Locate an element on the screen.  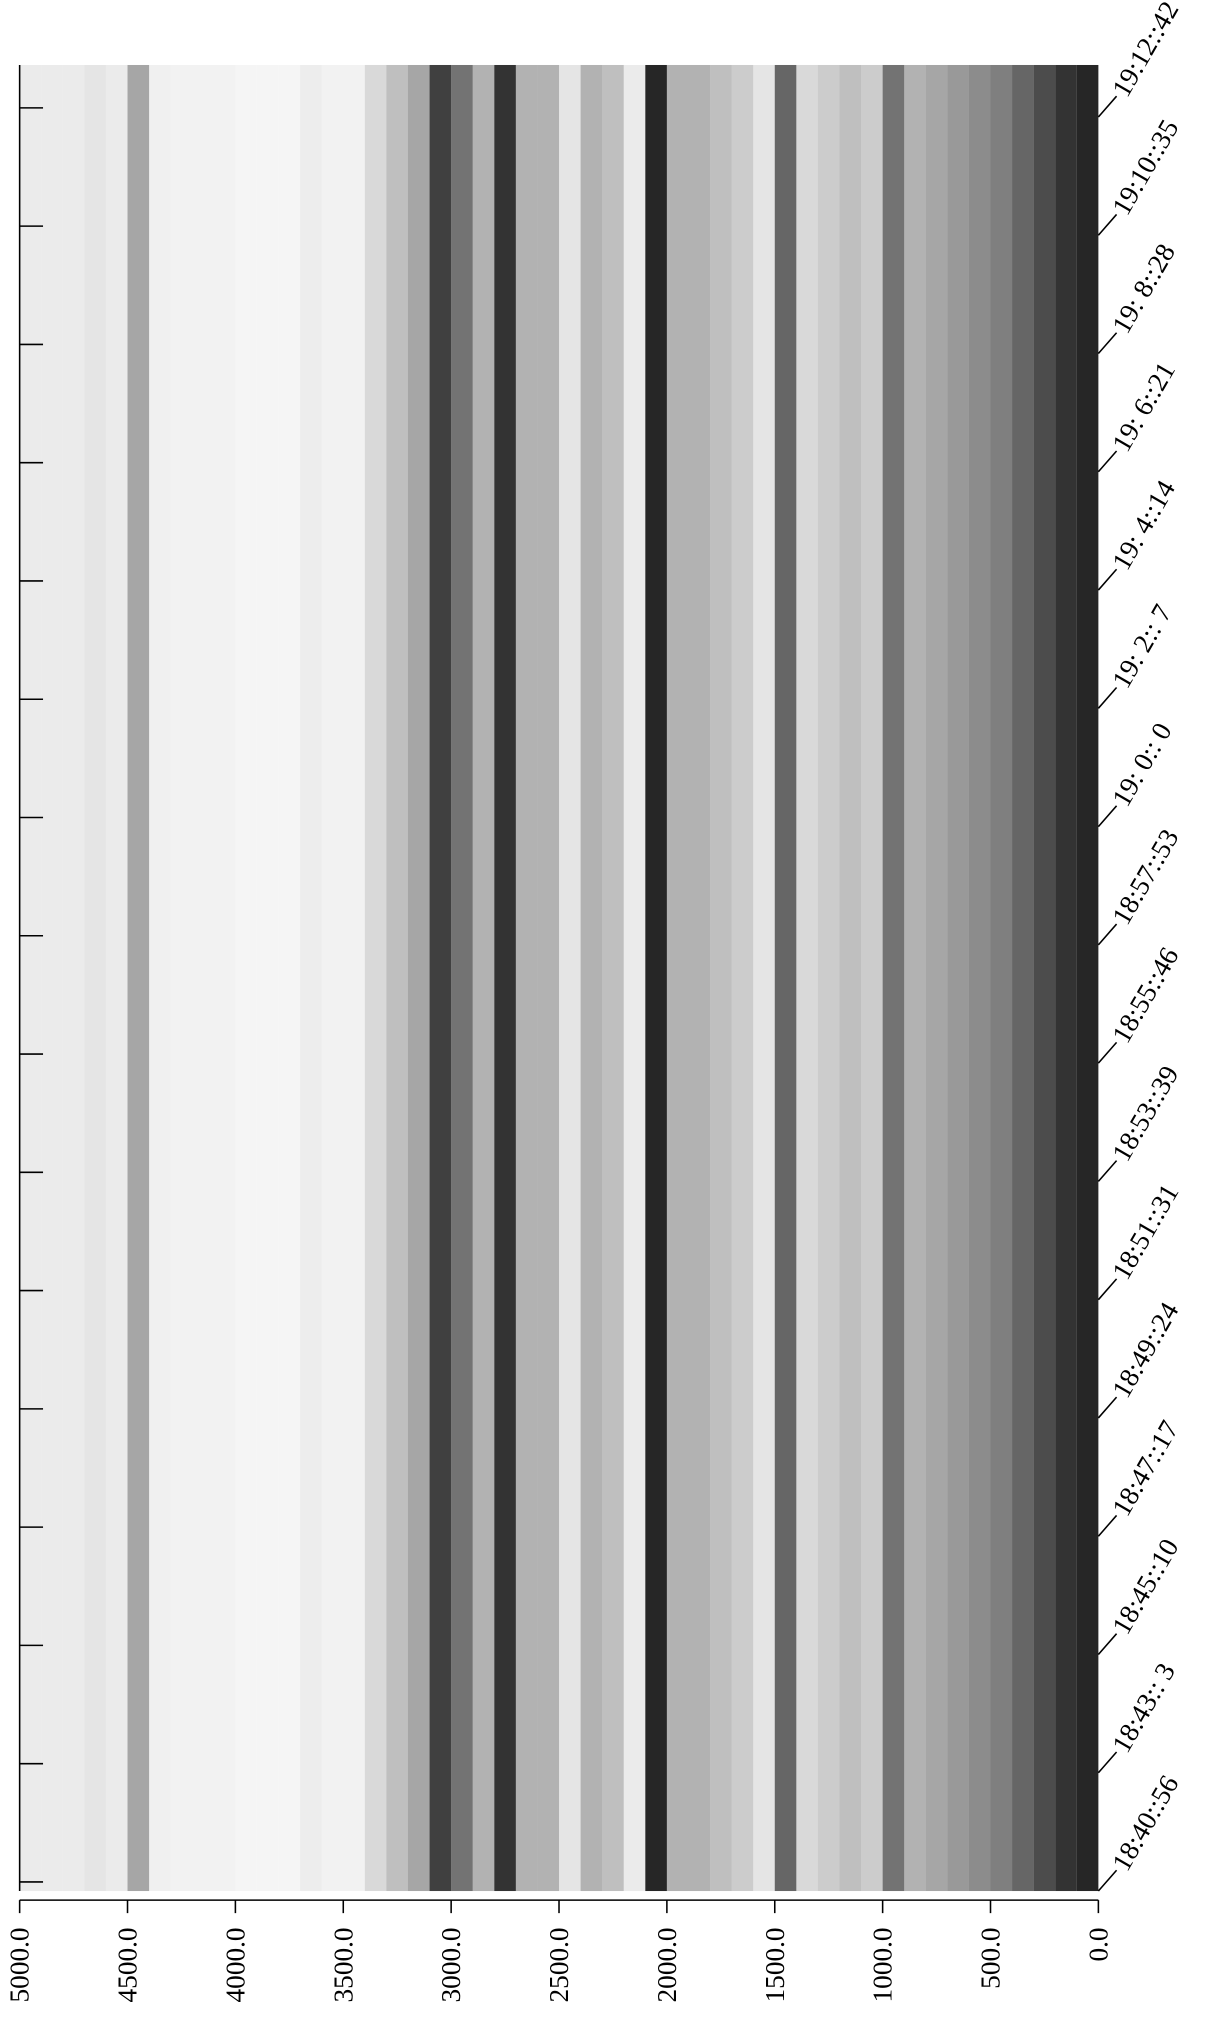
x-tick-label: 500.0 is located at coordinates (991, 1957).